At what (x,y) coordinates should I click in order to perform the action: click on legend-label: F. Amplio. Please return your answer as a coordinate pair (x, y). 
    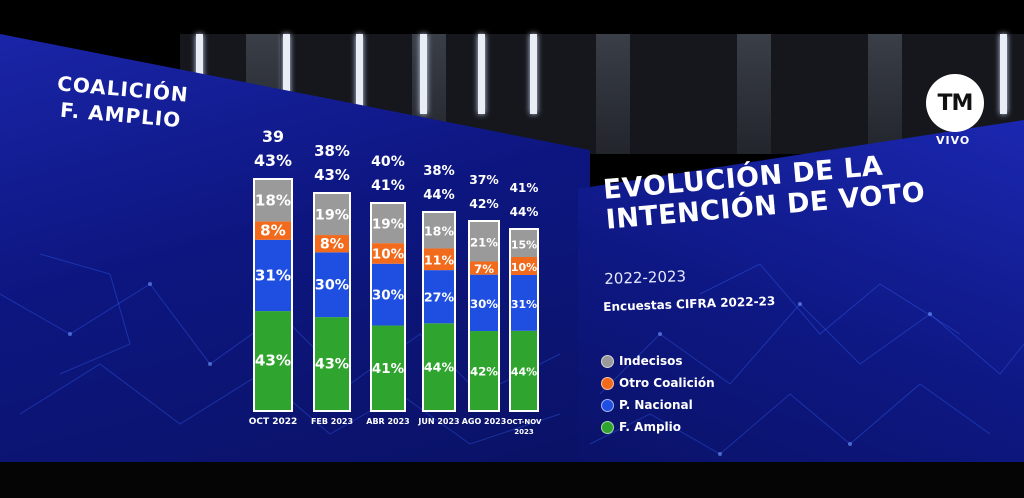
    Looking at the image, I should click on (650, 427).